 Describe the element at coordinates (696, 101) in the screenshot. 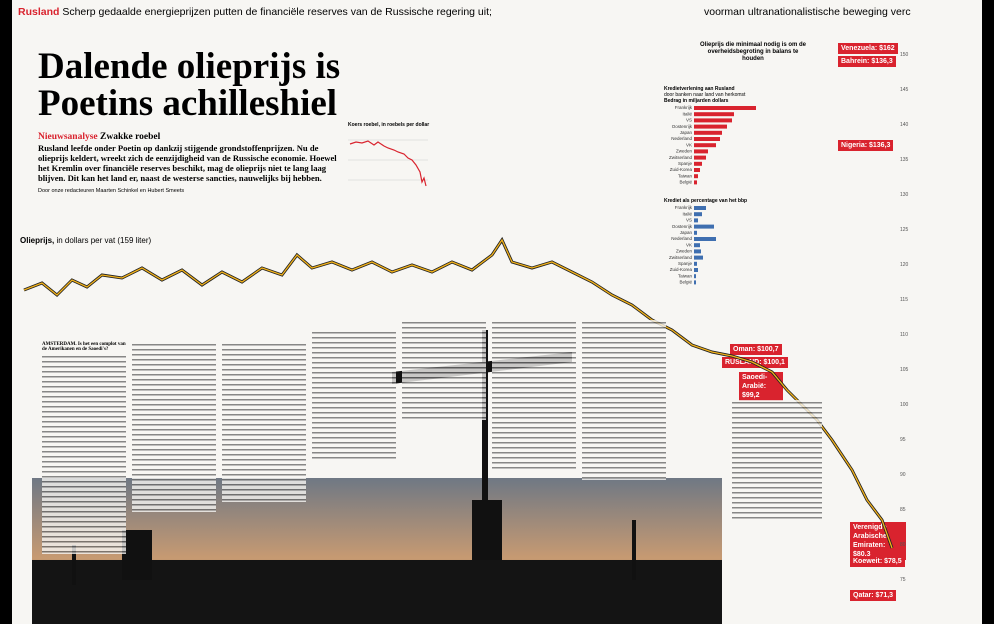

I see `credit-unit: Bedrag in miljarden dollars` at that location.